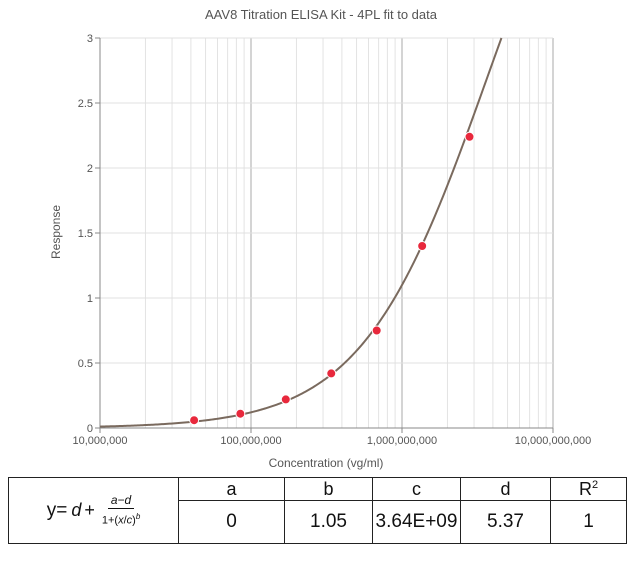  Describe the element at coordinates (138, 516) in the screenshot. I see `den-exponent: b` at that location.